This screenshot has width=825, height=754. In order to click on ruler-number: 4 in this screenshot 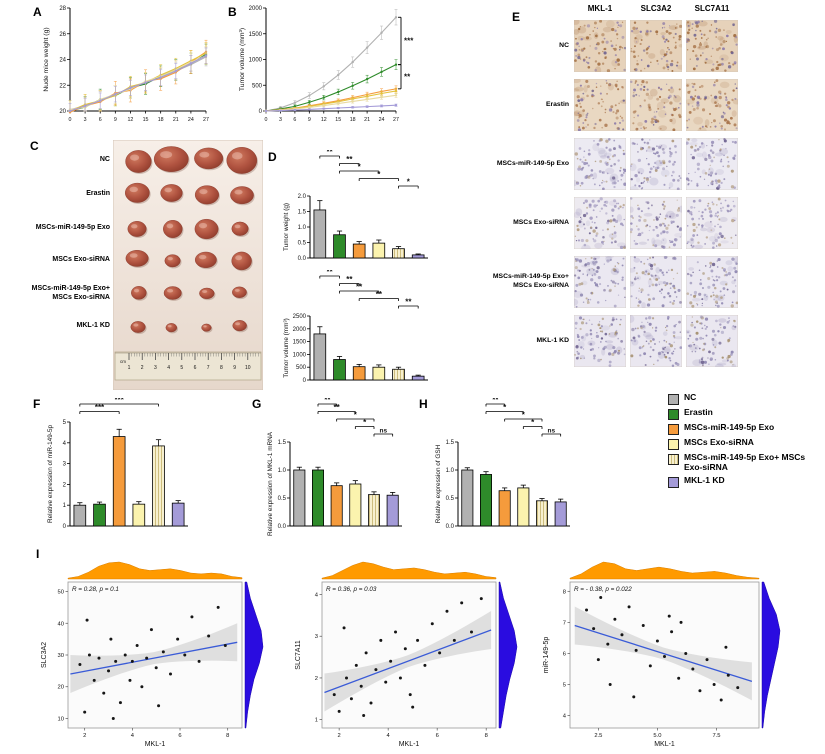, I will do `click(168, 368)`.